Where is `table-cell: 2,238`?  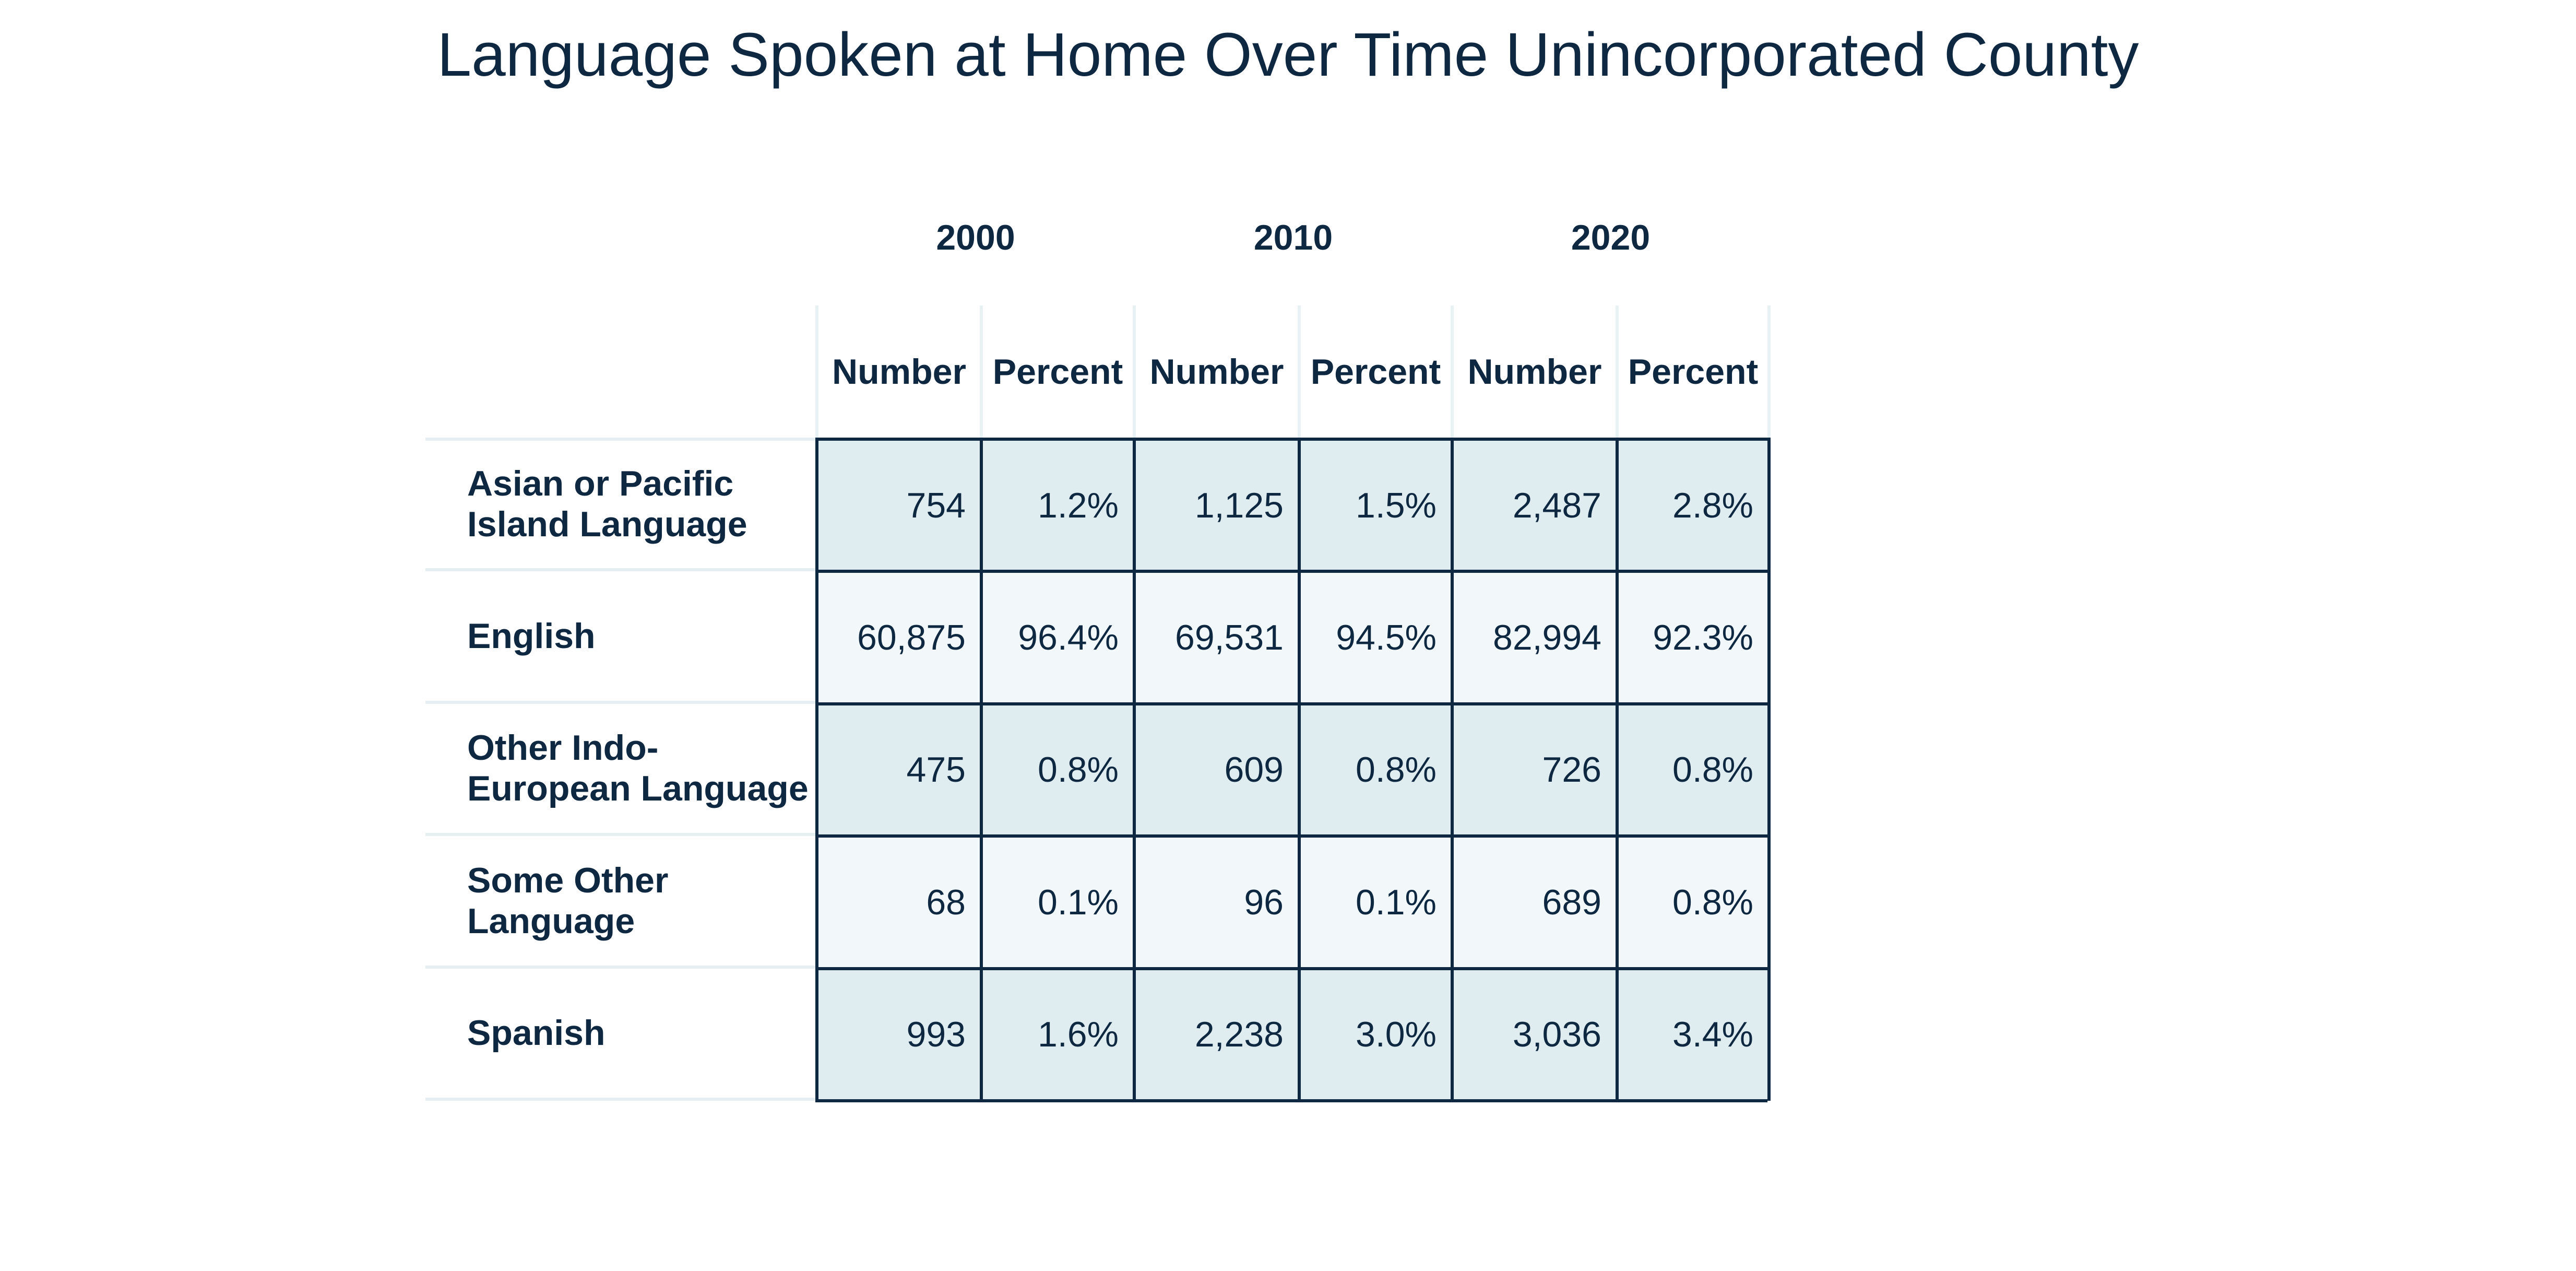
table-cell: 2,238 is located at coordinates (1216, 1034).